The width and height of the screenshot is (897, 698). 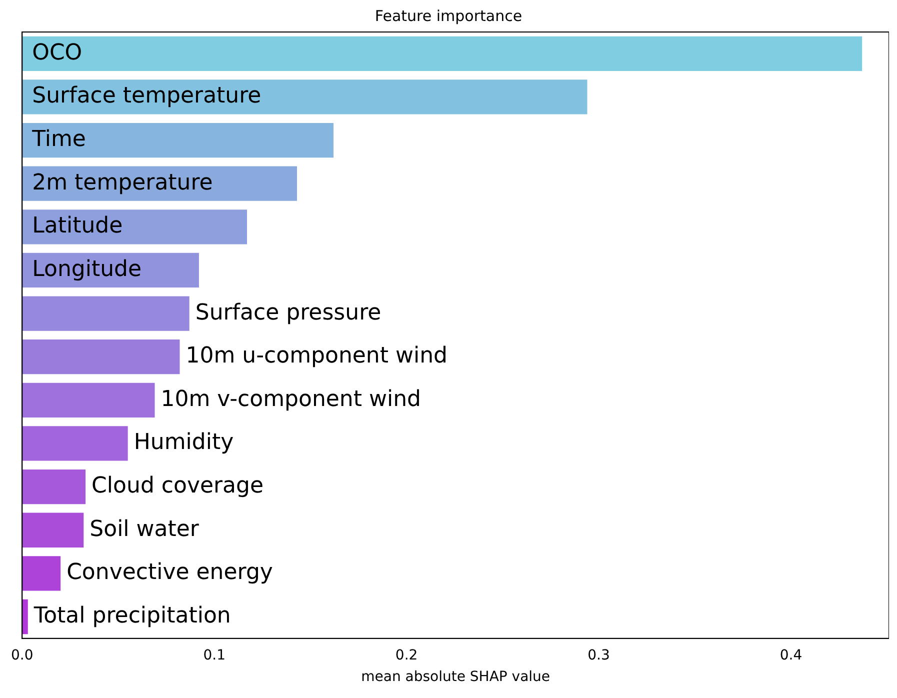 I want to click on y-tick-label: Humidity, so click(x=184, y=443).